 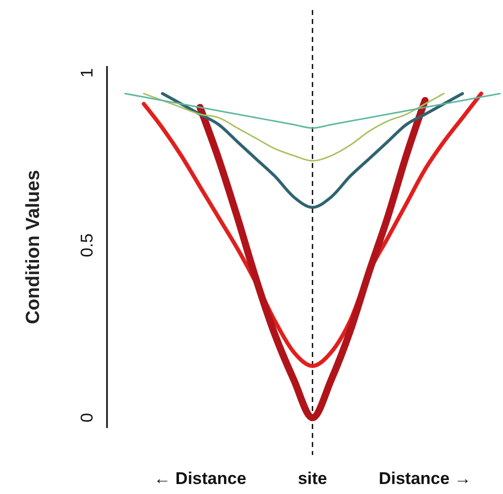 I want to click on x-tick-label: Distance →, so click(x=425, y=478).